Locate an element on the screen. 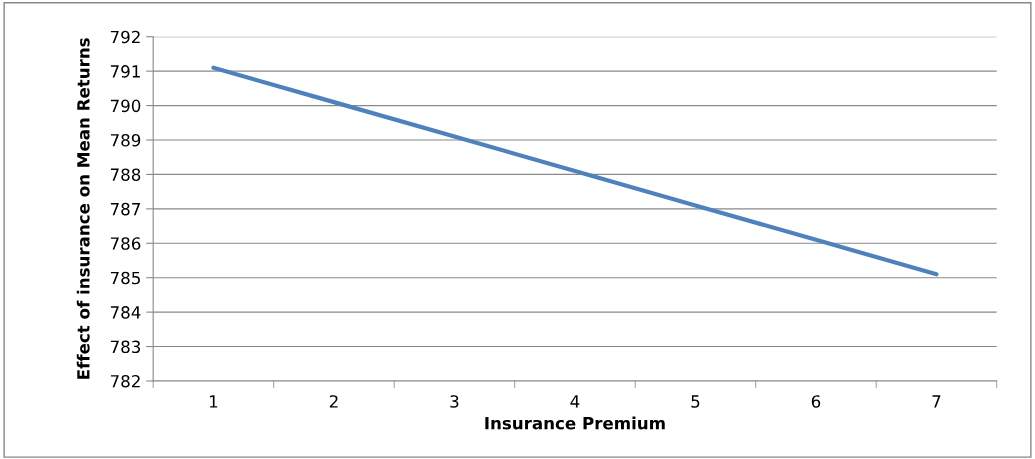 Image resolution: width=1035 pixels, height=459 pixels. x-tick-label: 3 is located at coordinates (454, 401).